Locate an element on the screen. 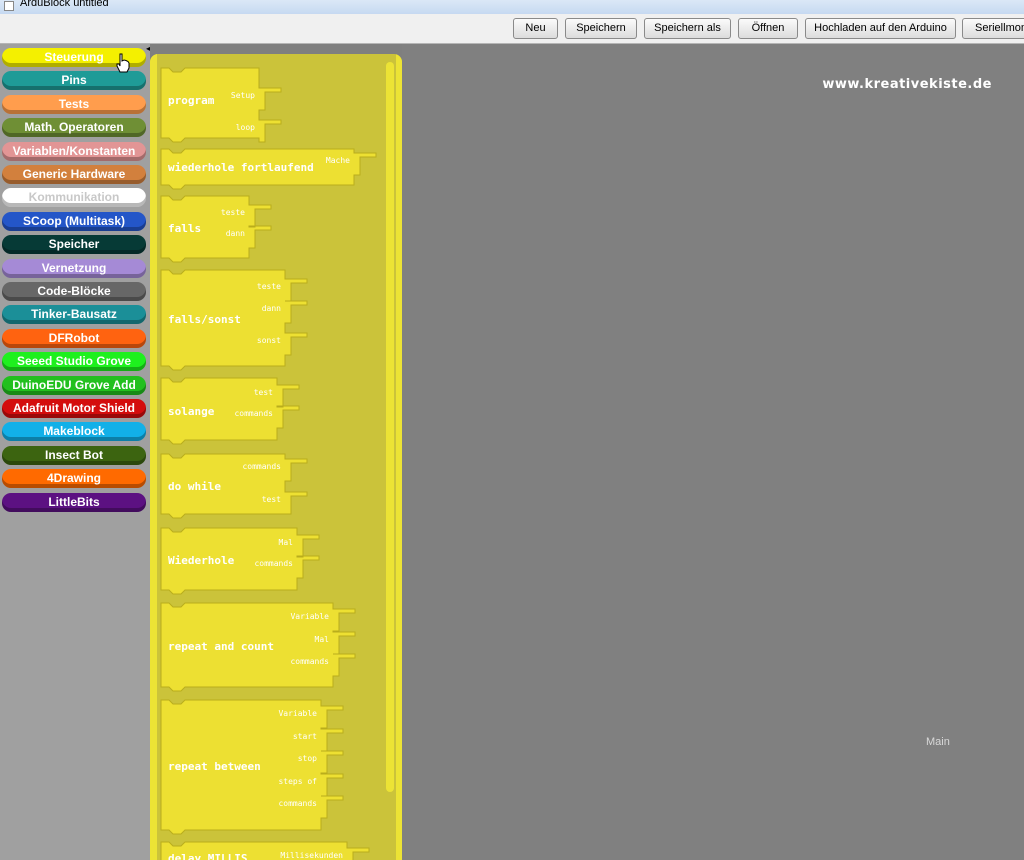 This screenshot has width=1024, height=860. category-button: Pins is located at coordinates (74, 81).